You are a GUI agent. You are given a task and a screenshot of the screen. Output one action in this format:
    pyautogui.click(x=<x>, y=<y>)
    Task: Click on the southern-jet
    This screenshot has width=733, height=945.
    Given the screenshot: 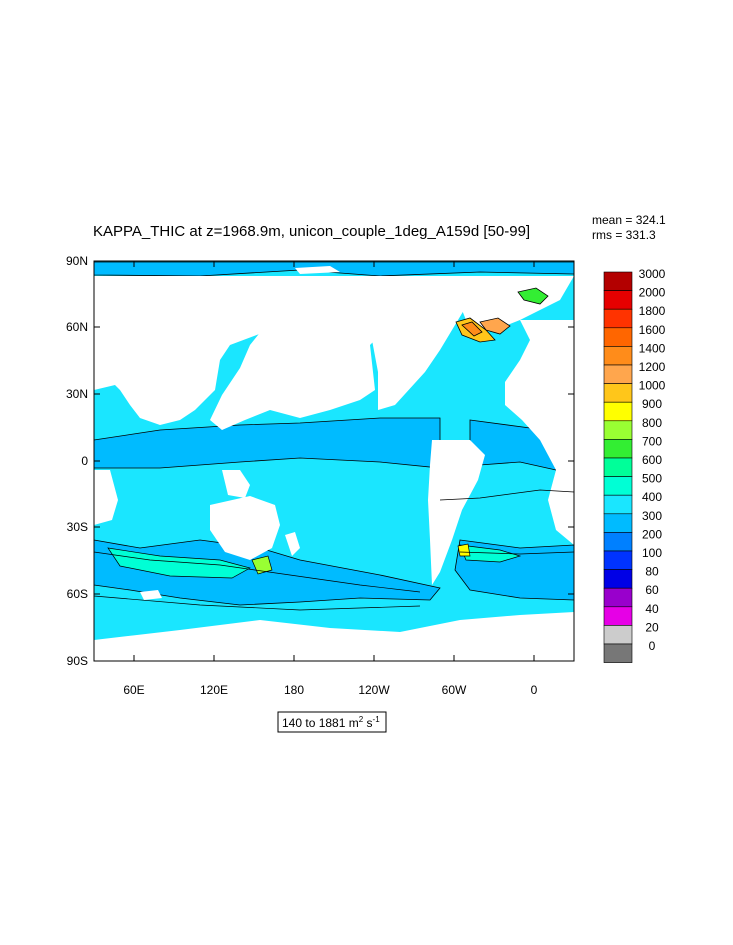 What is the action you would take?
    pyautogui.click(x=314, y=561)
    